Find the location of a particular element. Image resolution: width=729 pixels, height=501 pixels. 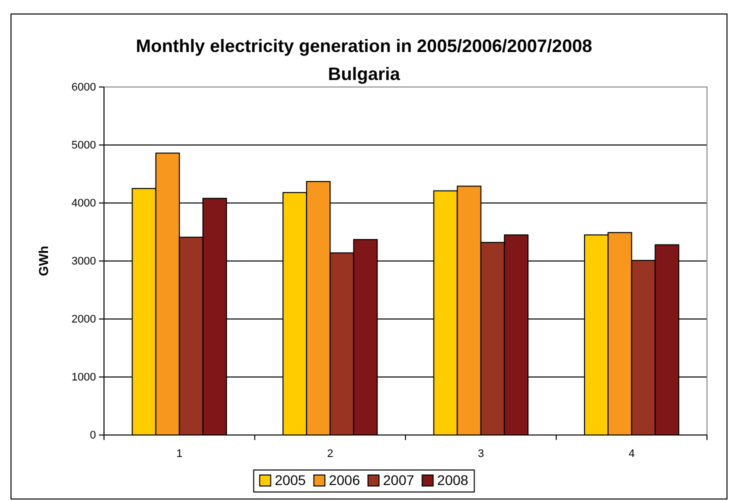

x-tick-label: 2 is located at coordinates (330, 454).